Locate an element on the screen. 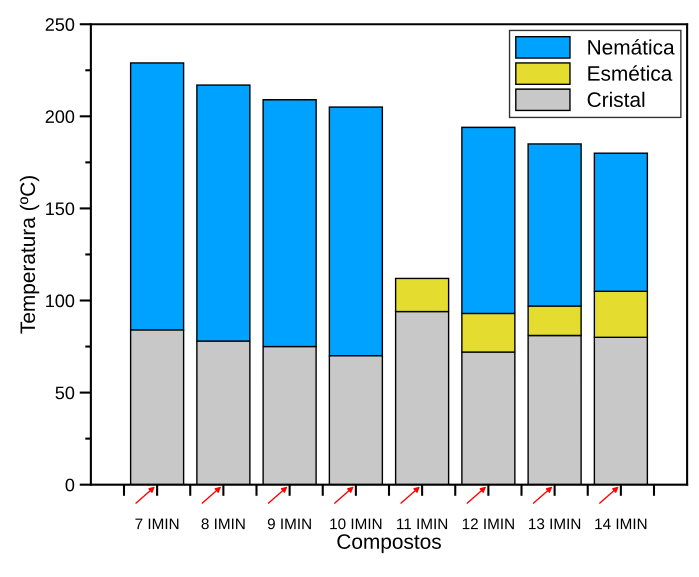 The height and width of the screenshot is (577, 699). x-tick-label: 9 IMIN is located at coordinates (289, 524).